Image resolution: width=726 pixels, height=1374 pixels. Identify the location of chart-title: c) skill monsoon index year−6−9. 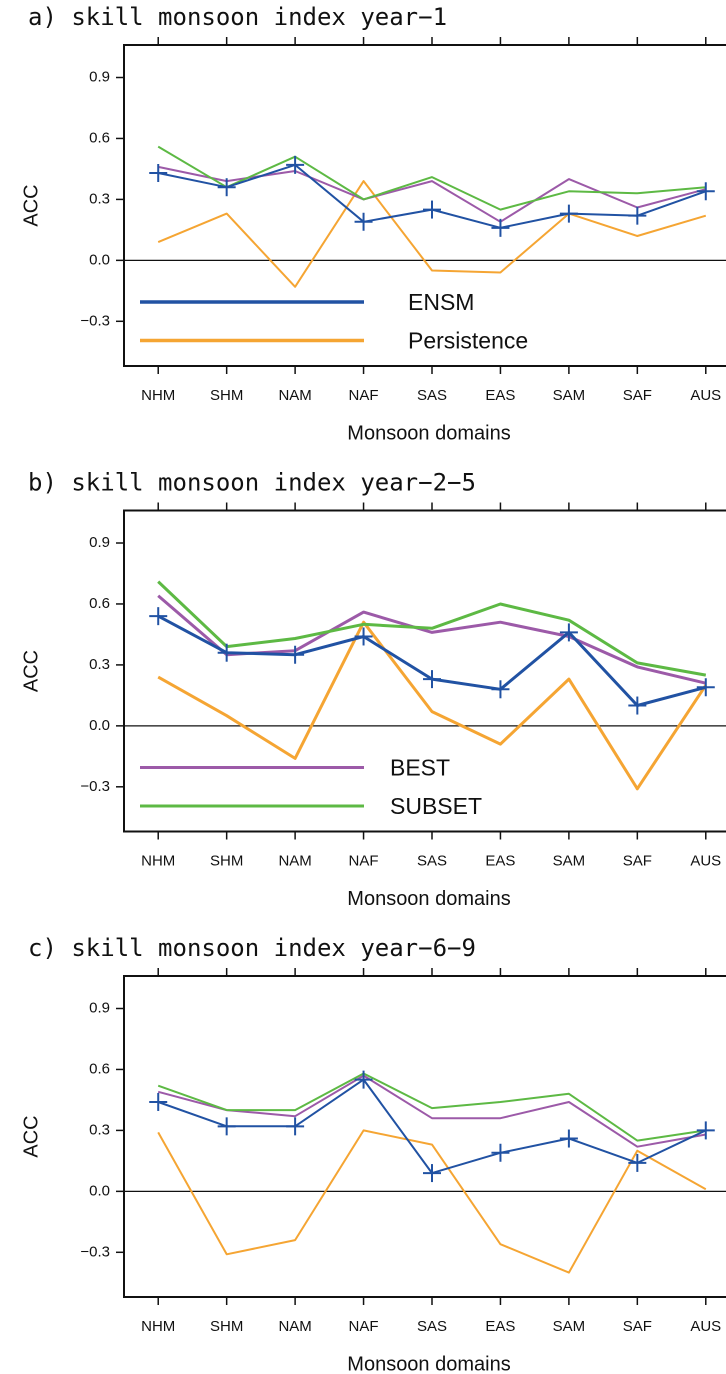
(252, 948).